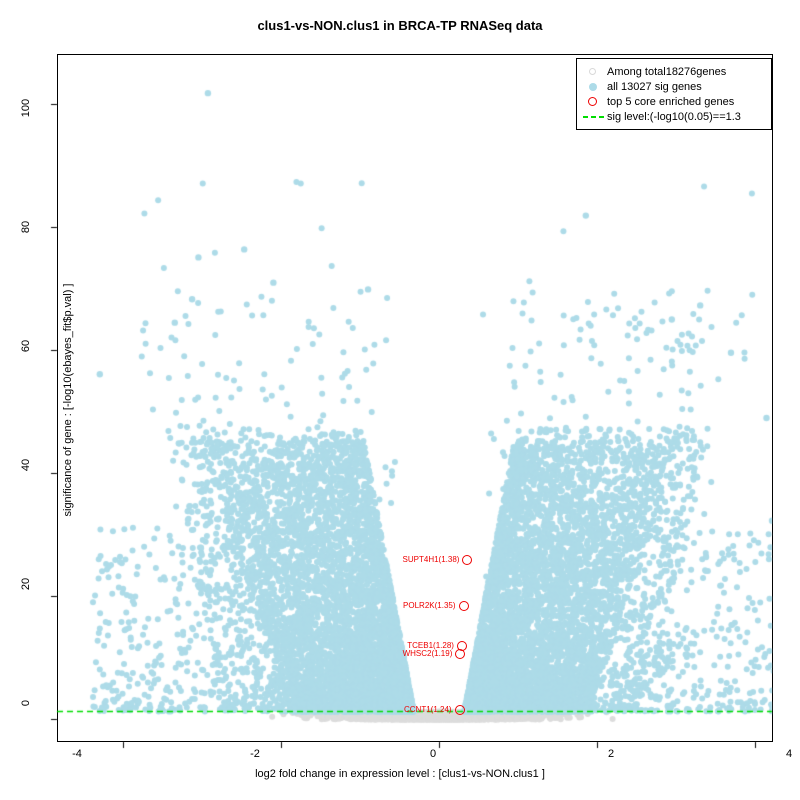  Describe the element at coordinates (654, 86) in the screenshot. I see `legend-label-sig-genes: all 13027 sig genes` at that location.